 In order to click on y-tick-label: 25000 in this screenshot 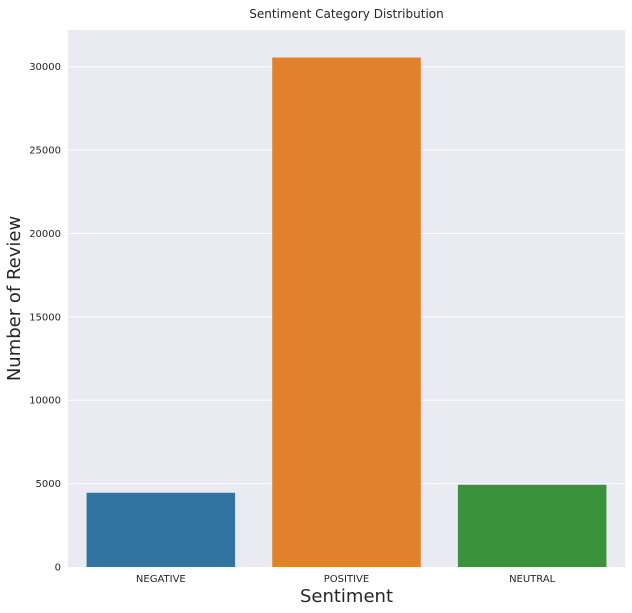, I will do `click(45, 151)`.